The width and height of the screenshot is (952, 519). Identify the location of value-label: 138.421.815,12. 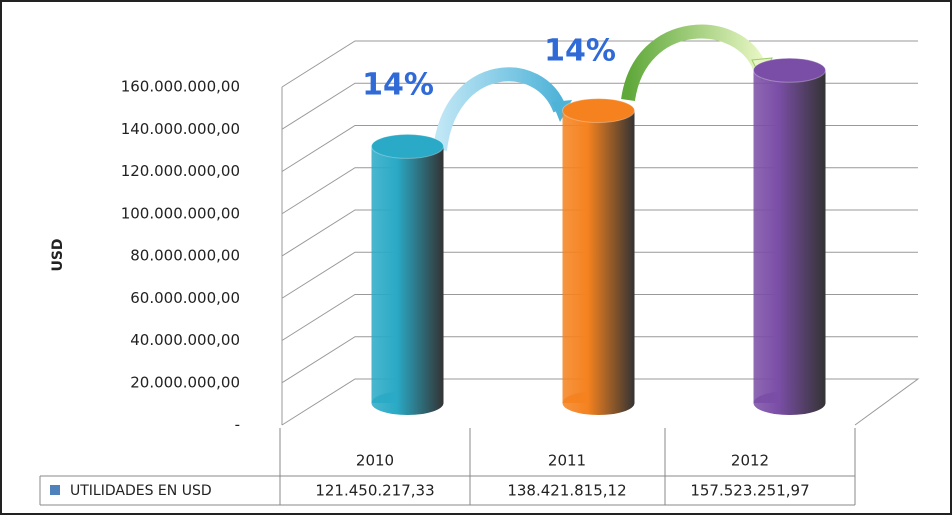
(566, 491).